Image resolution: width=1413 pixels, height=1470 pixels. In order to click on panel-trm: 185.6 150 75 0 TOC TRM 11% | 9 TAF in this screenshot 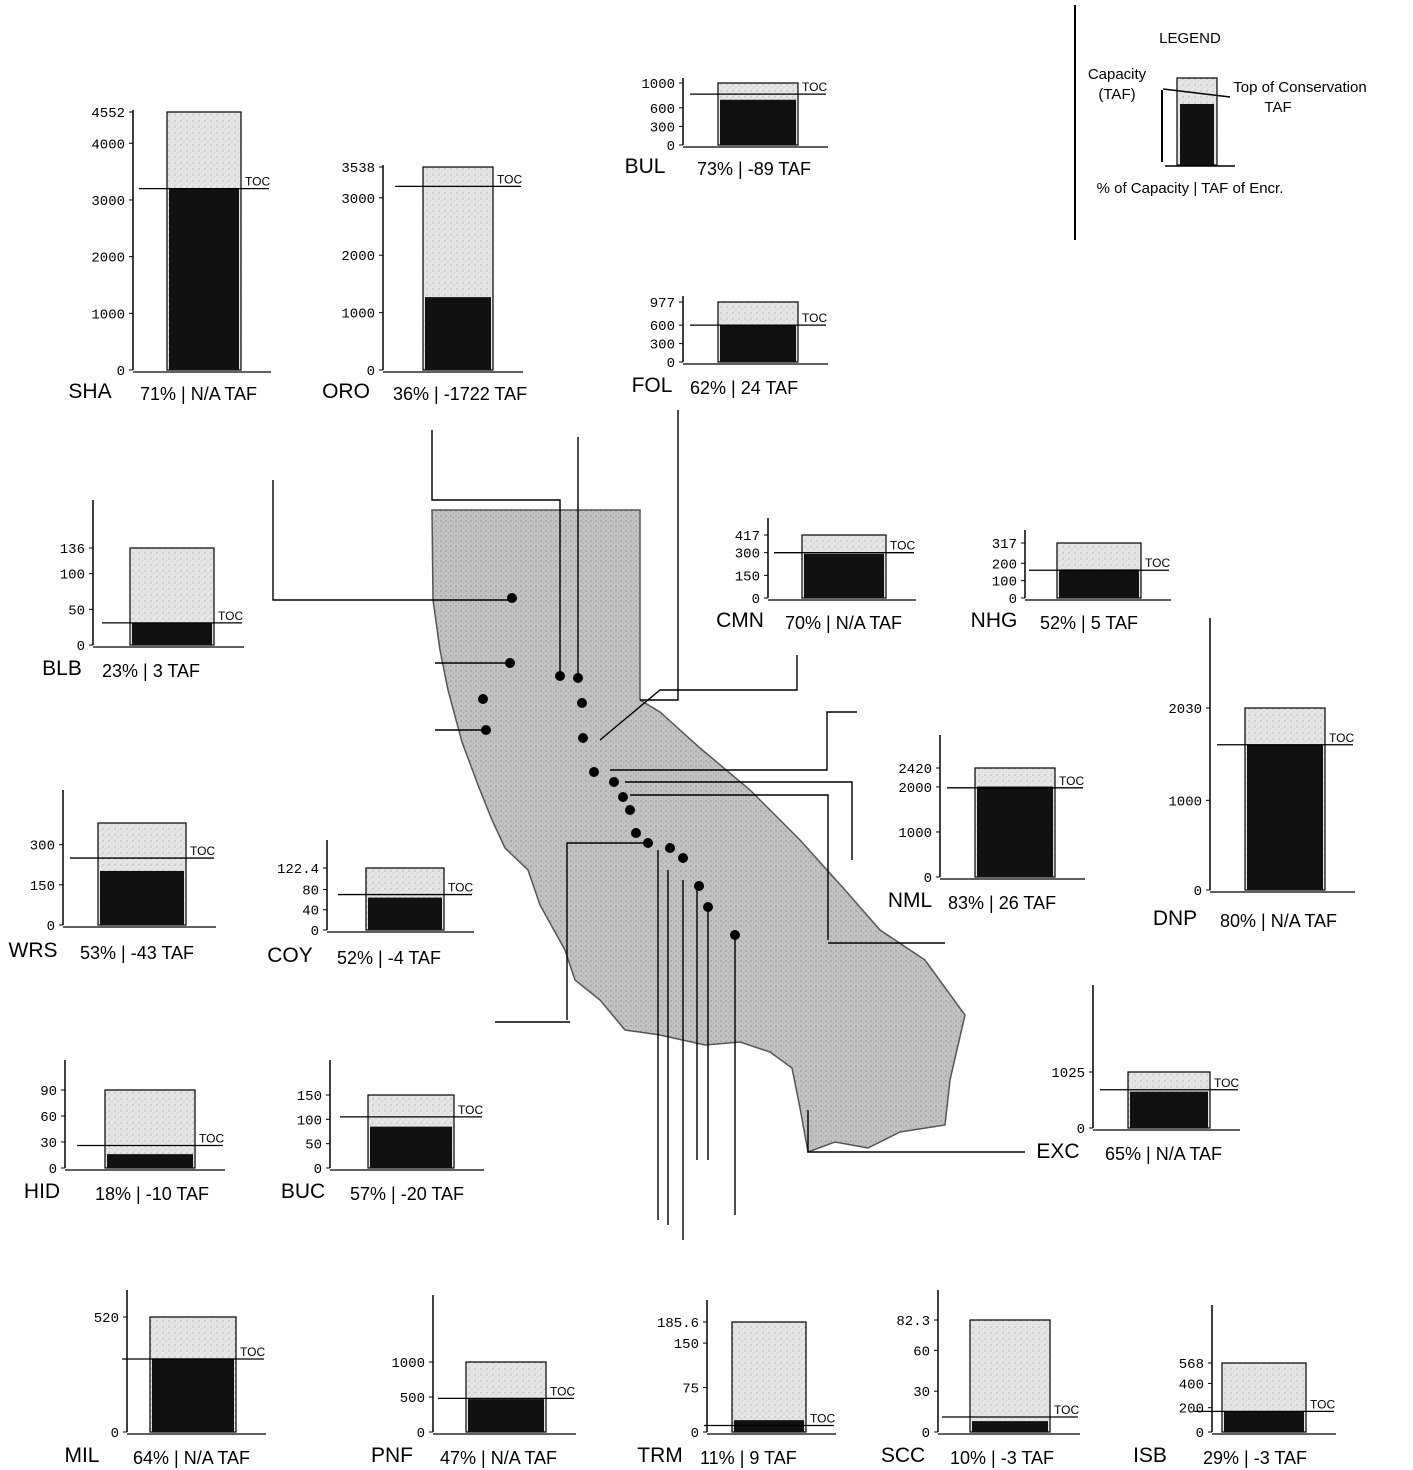, I will do `click(736, 1384)`.